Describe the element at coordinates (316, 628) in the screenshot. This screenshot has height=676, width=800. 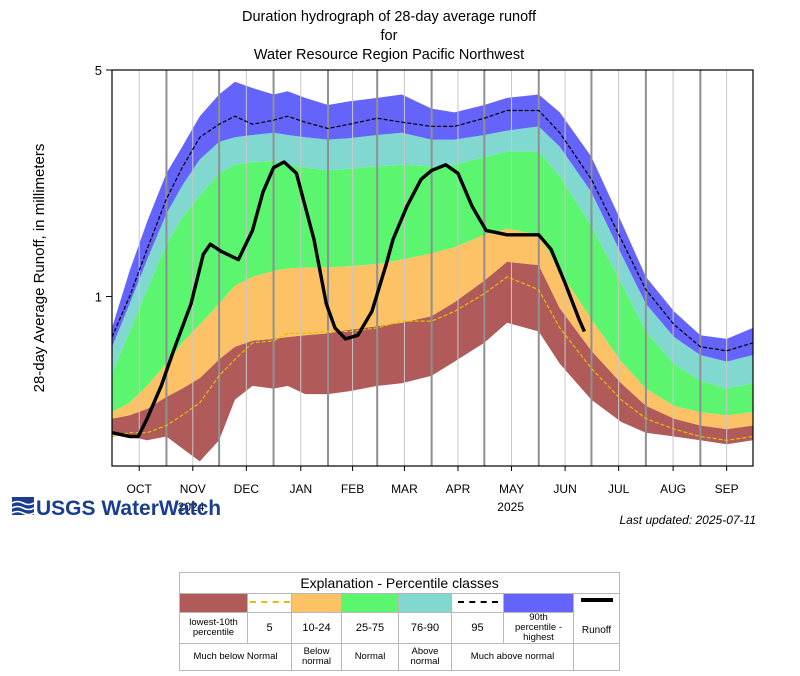
I see `legend-label-10-24: 10-24` at that location.